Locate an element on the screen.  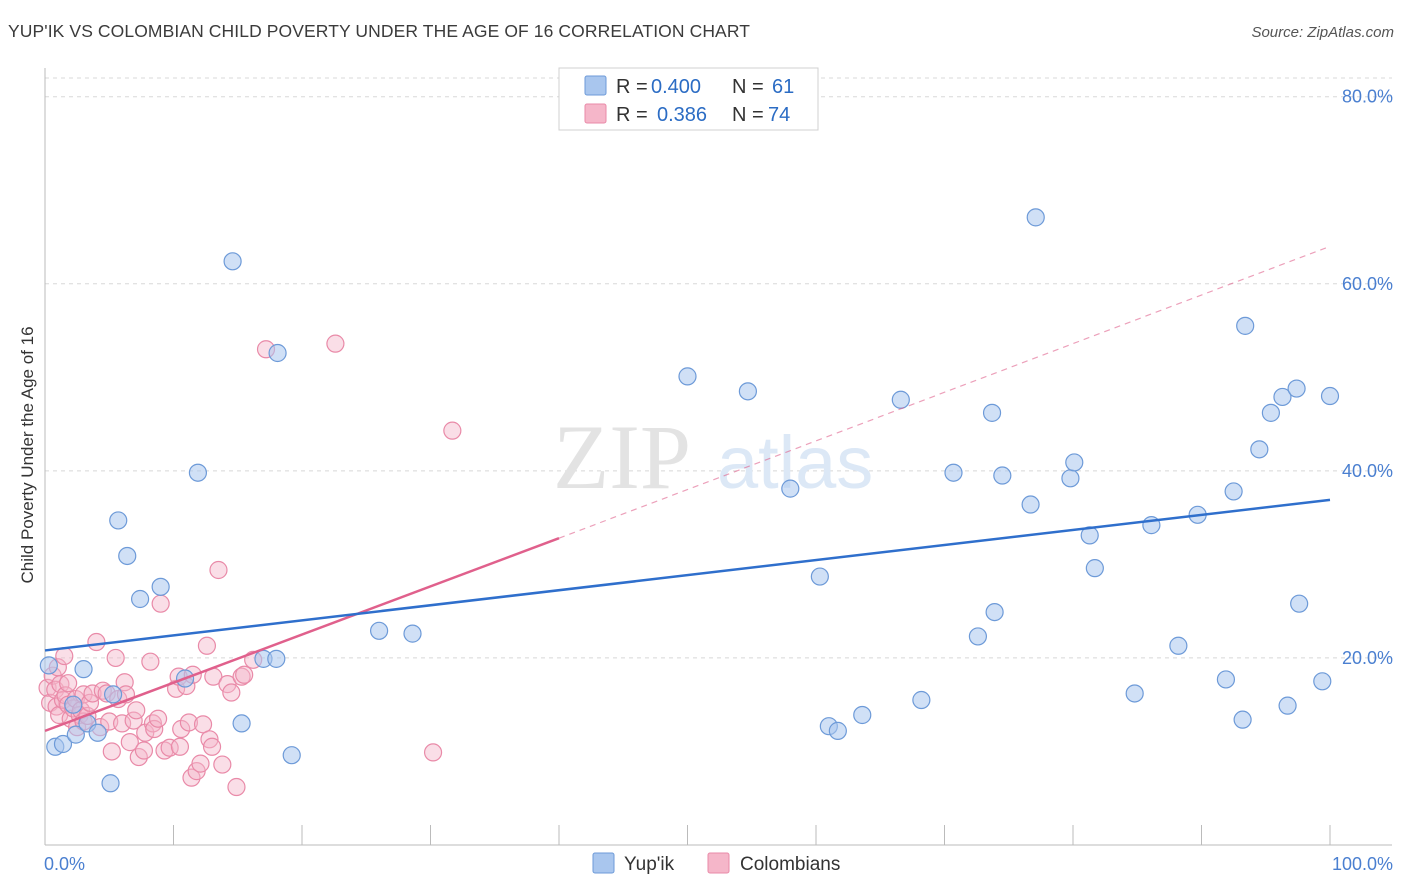
watermark-zip: ZIP is located at coordinates (622, 457).